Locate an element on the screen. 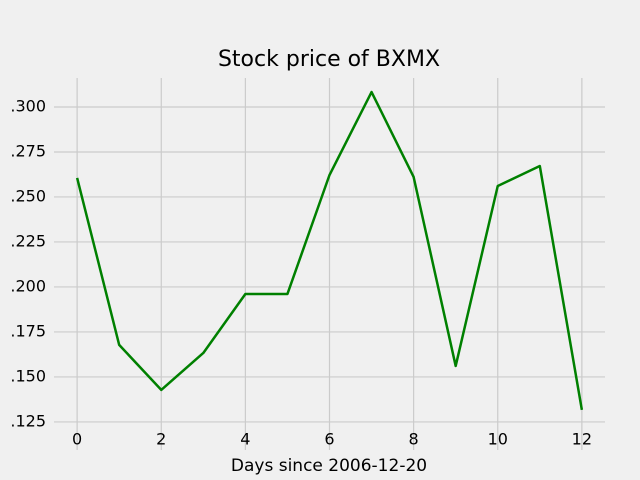 This screenshot has width=640, height=480. x-tick-label: 0 is located at coordinates (77, 439).